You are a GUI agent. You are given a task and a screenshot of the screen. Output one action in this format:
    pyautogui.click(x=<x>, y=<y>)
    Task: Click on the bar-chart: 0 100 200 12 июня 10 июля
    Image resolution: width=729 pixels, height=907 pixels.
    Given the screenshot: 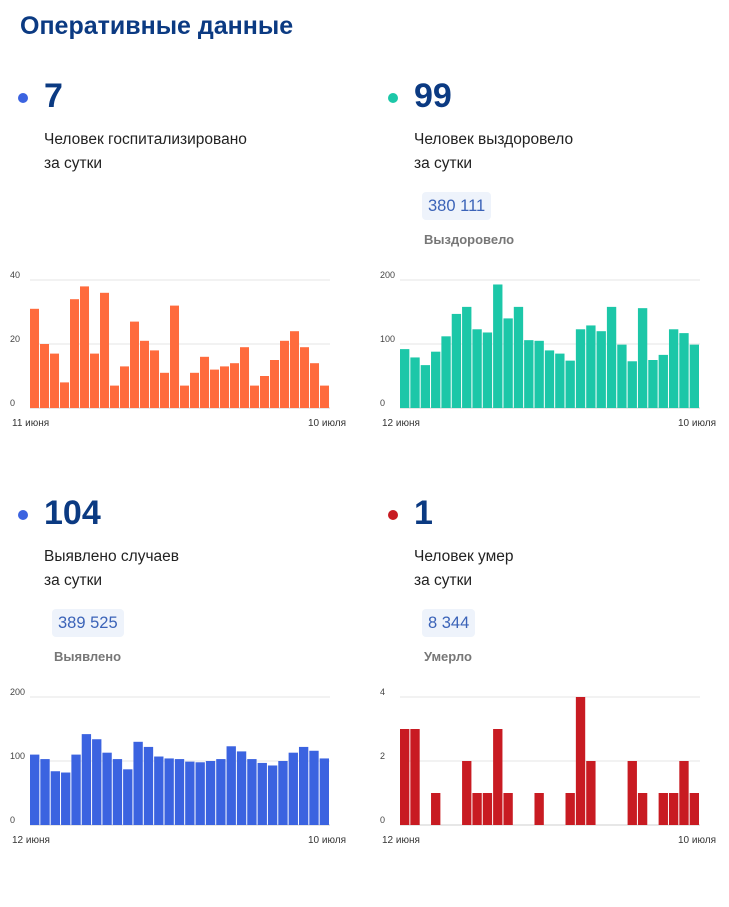 What is the action you would take?
    pyautogui.click(x=548, y=349)
    